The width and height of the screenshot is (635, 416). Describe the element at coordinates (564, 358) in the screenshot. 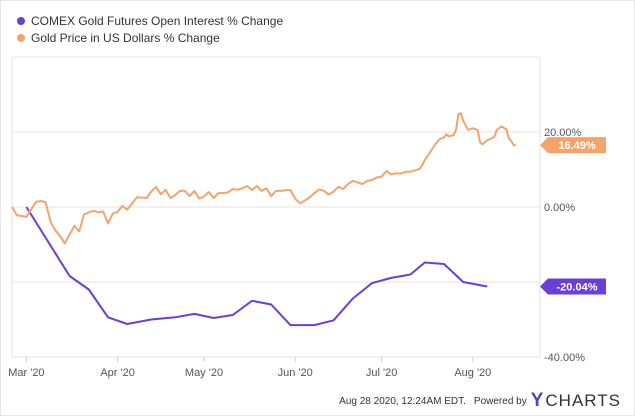

I see `y-tick-label: -40.00%` at that location.